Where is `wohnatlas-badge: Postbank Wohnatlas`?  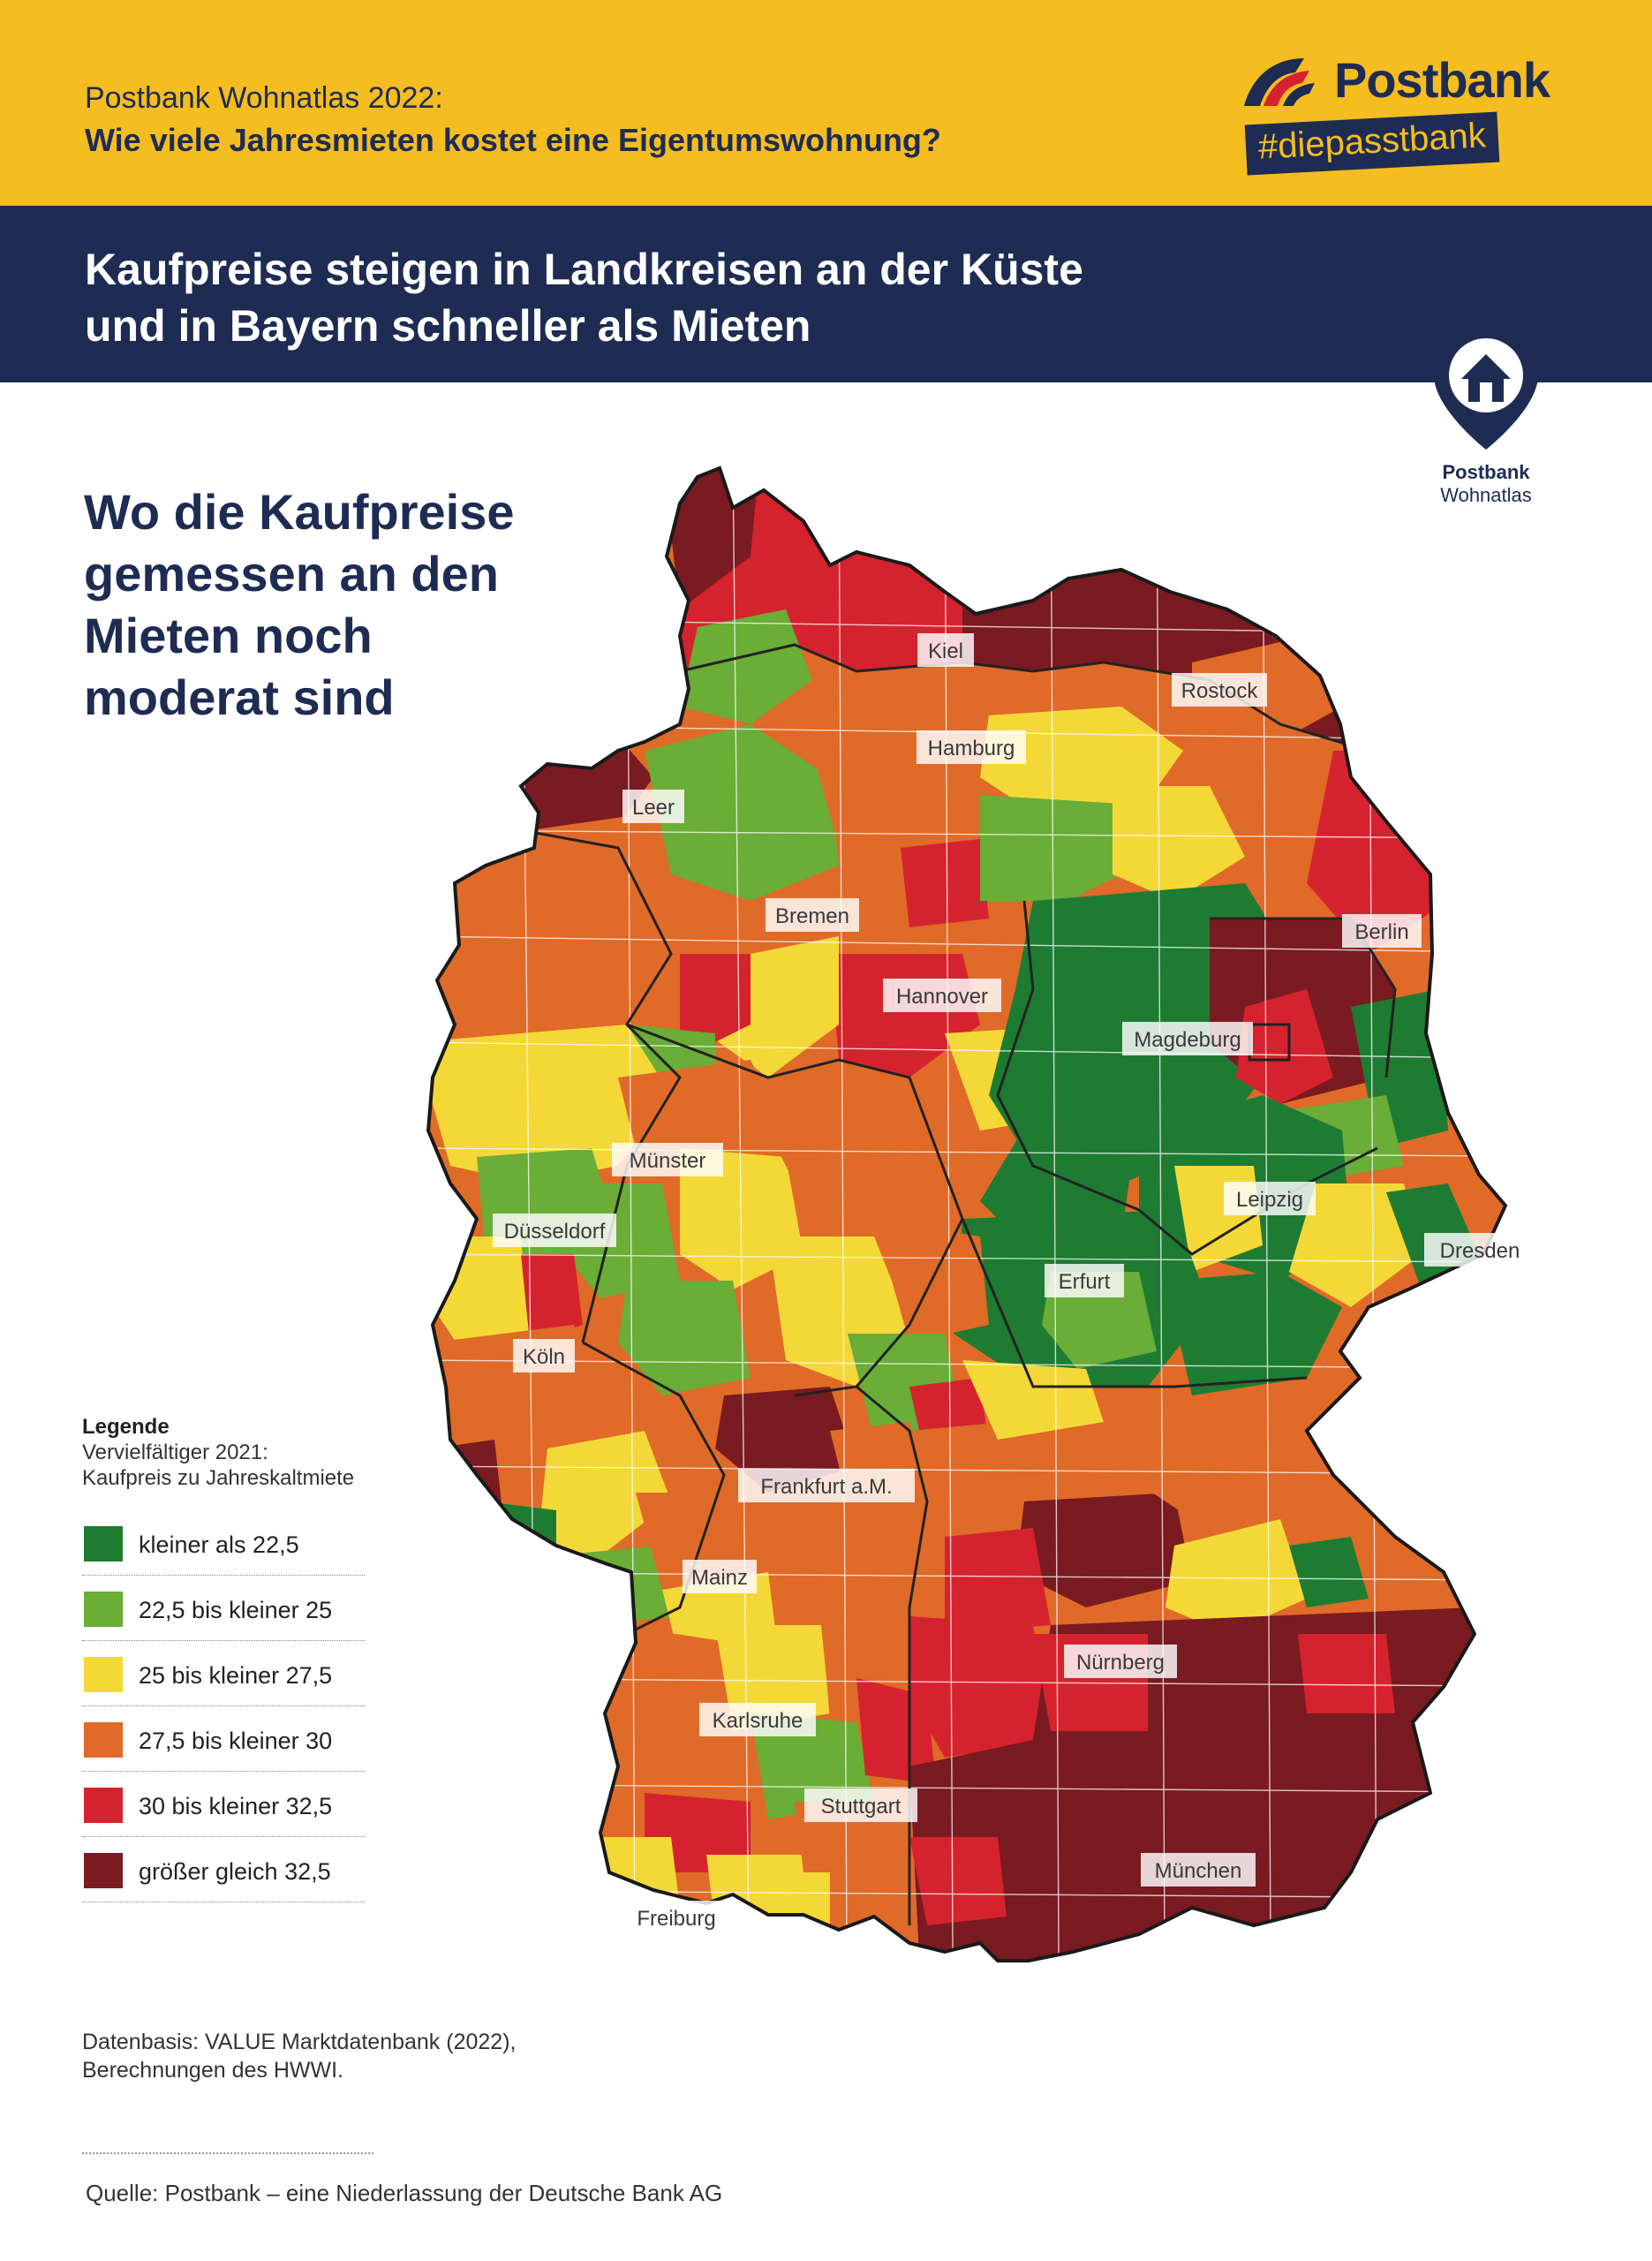
wohnatlas-badge: Postbank Wohnatlas is located at coordinates (1486, 422).